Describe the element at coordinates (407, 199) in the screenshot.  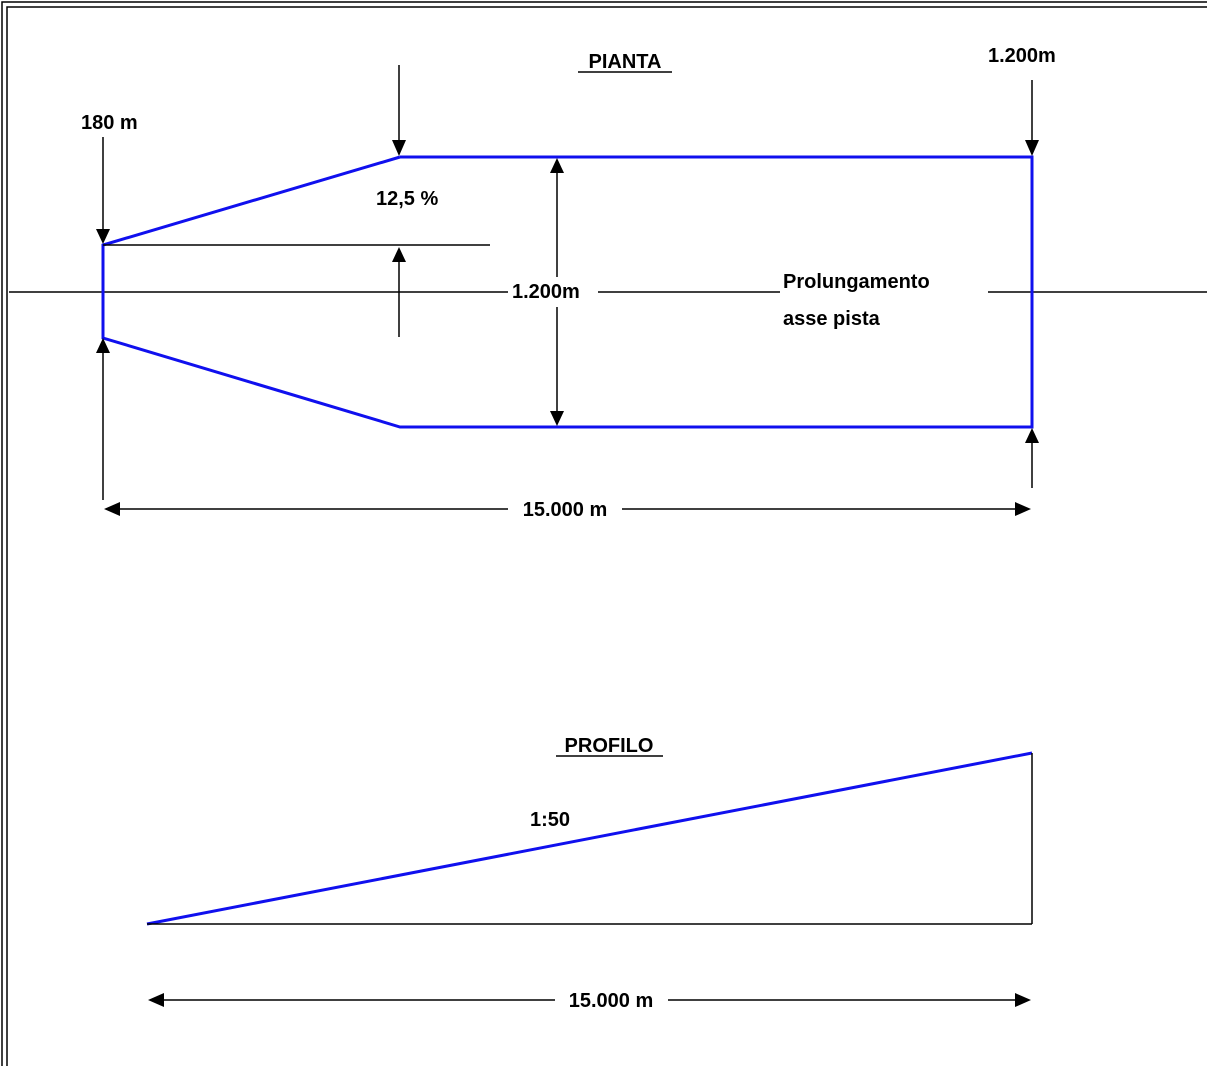
I see `divergence-label: 12,5 %` at that location.